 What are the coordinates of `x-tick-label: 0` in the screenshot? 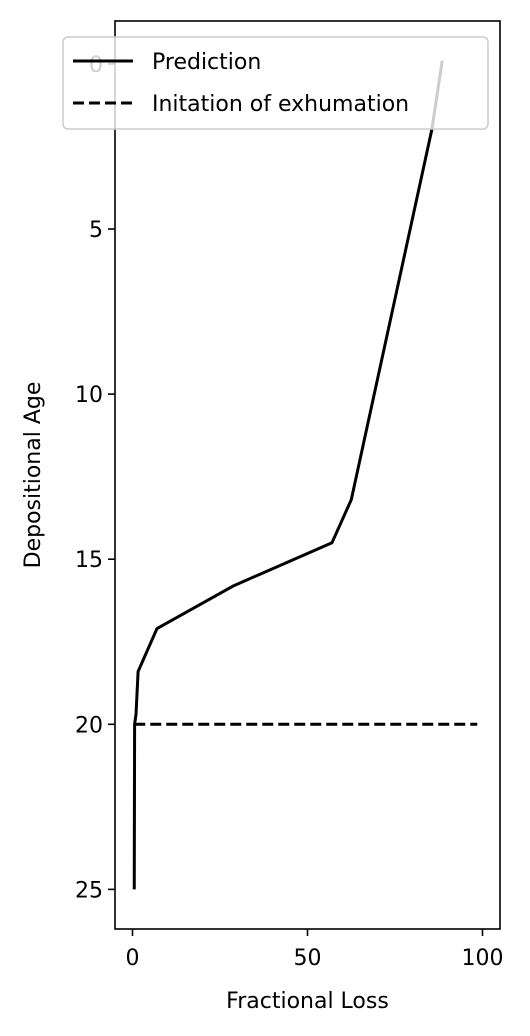 It's located at (133, 958).